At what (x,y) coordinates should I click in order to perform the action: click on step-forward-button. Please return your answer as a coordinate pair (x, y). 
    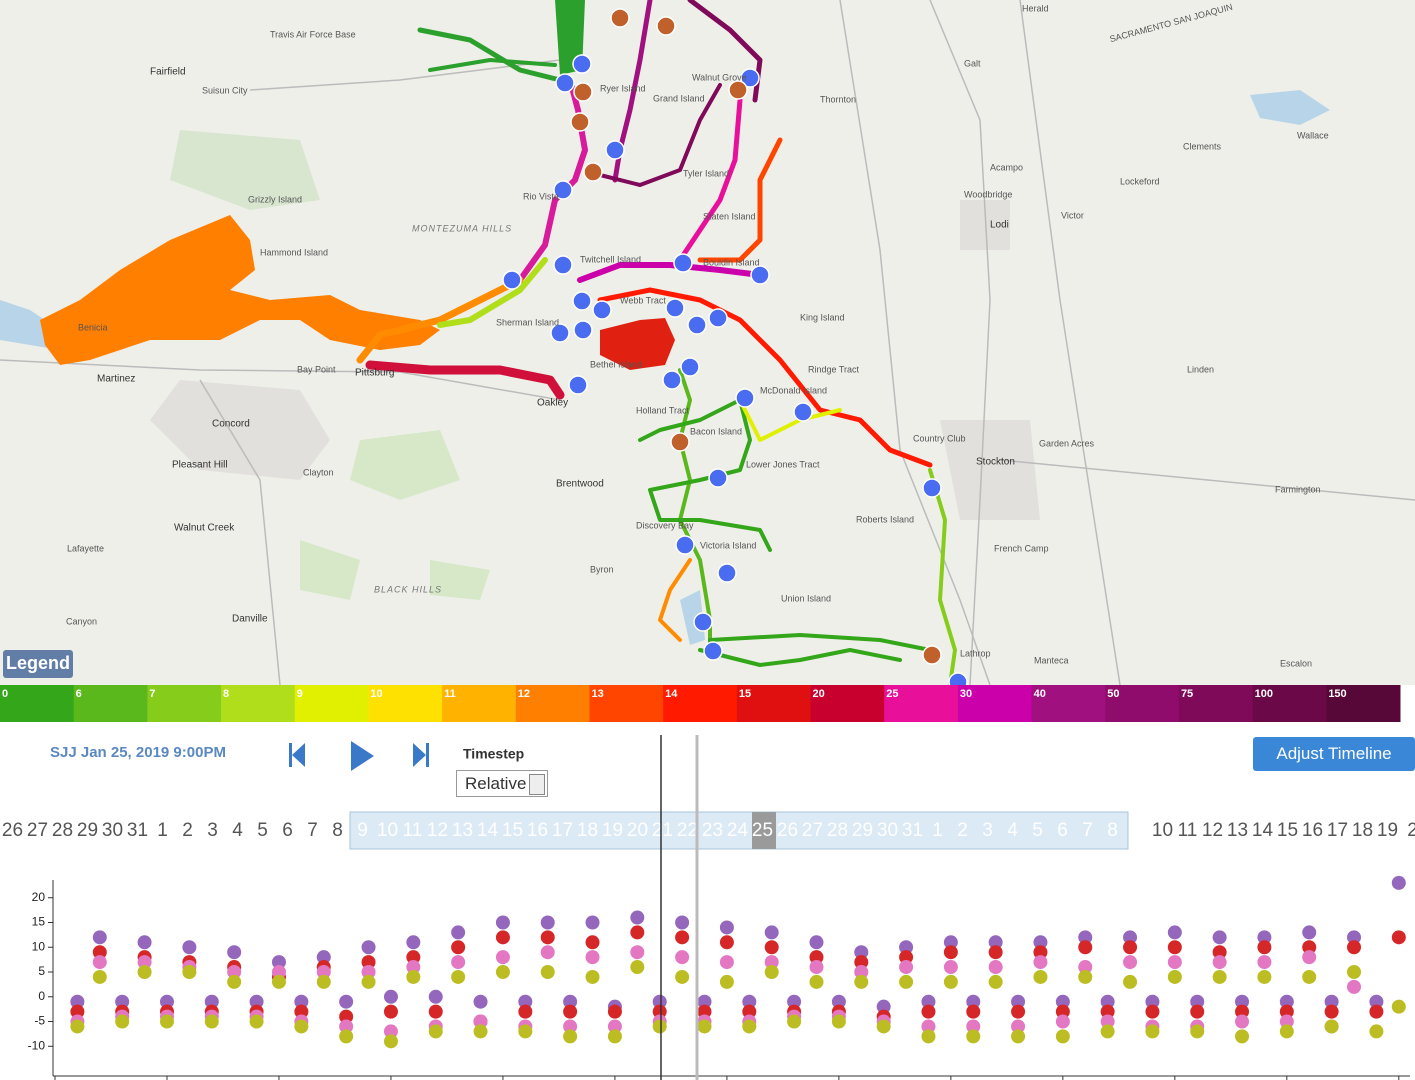
    Looking at the image, I should click on (421, 755).